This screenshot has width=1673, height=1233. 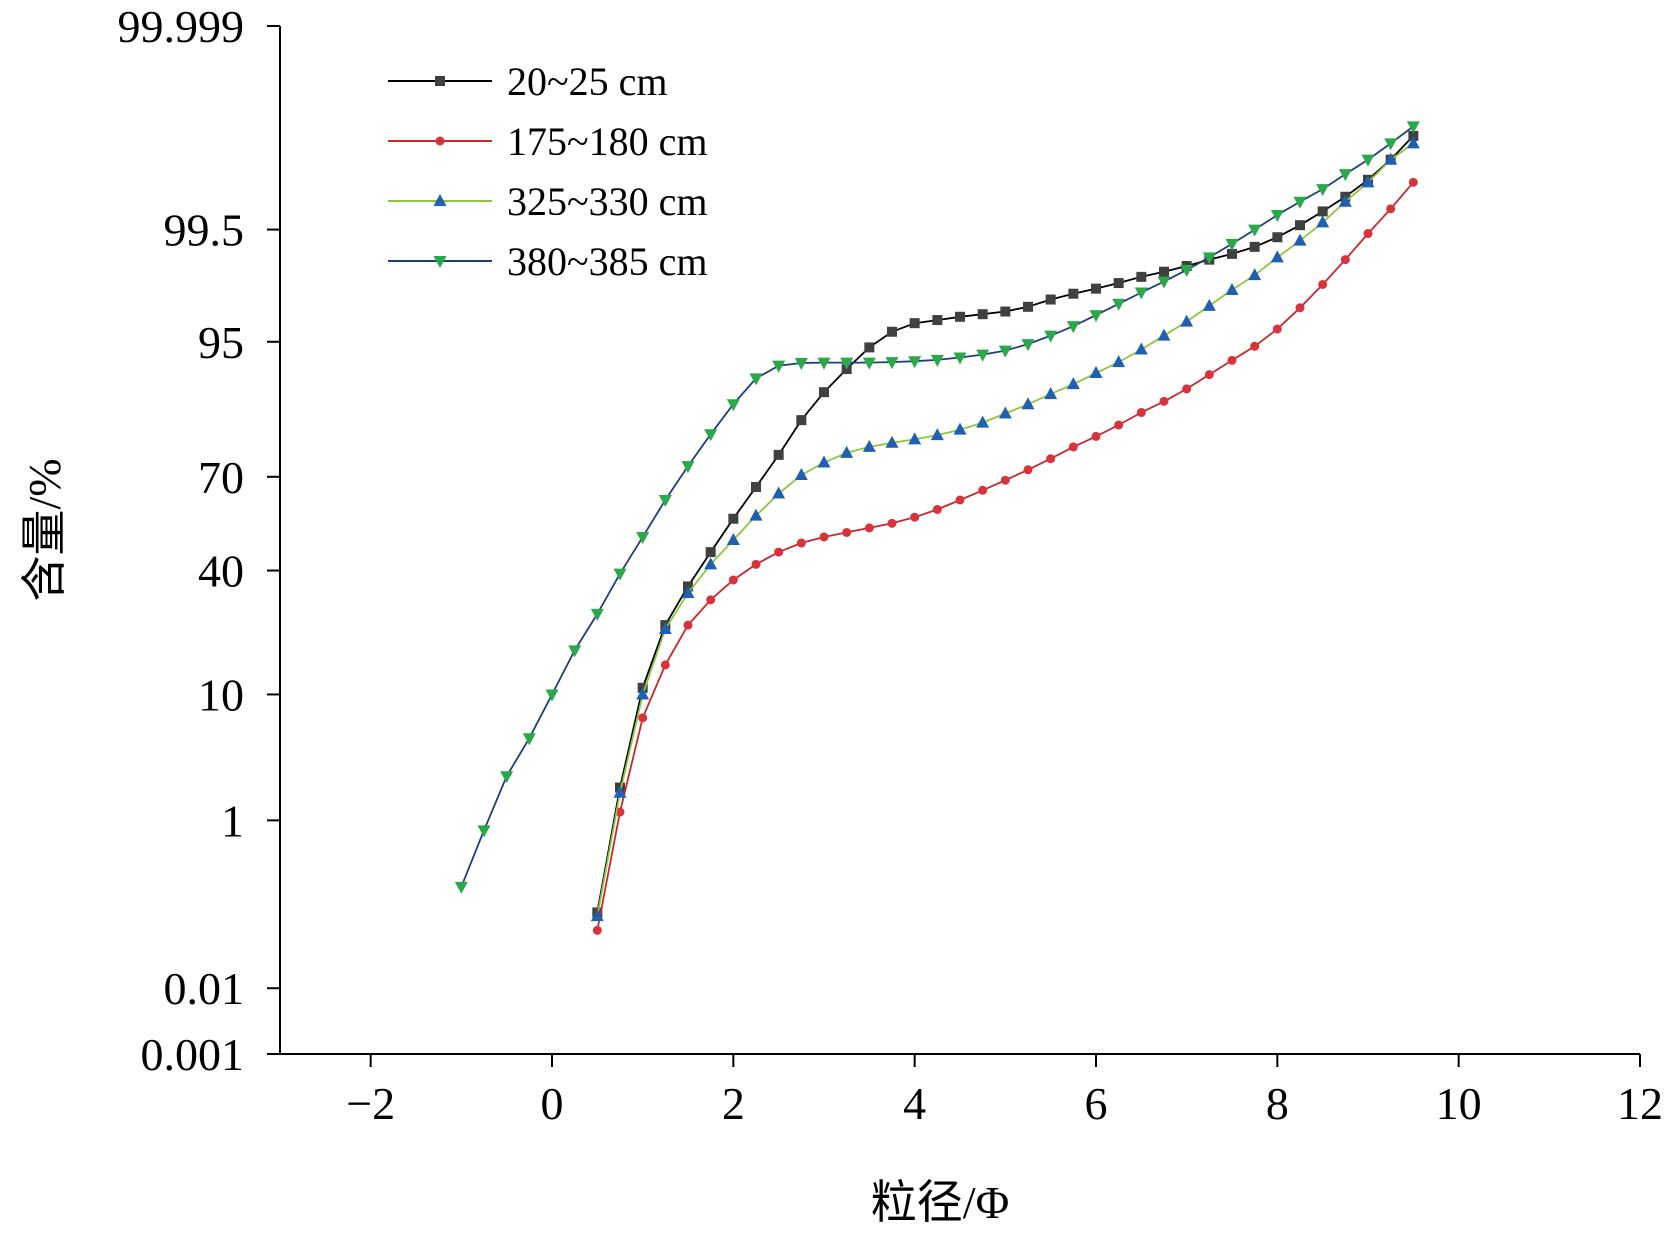 I want to click on y-tick-label: 99.5, so click(x=204, y=230).